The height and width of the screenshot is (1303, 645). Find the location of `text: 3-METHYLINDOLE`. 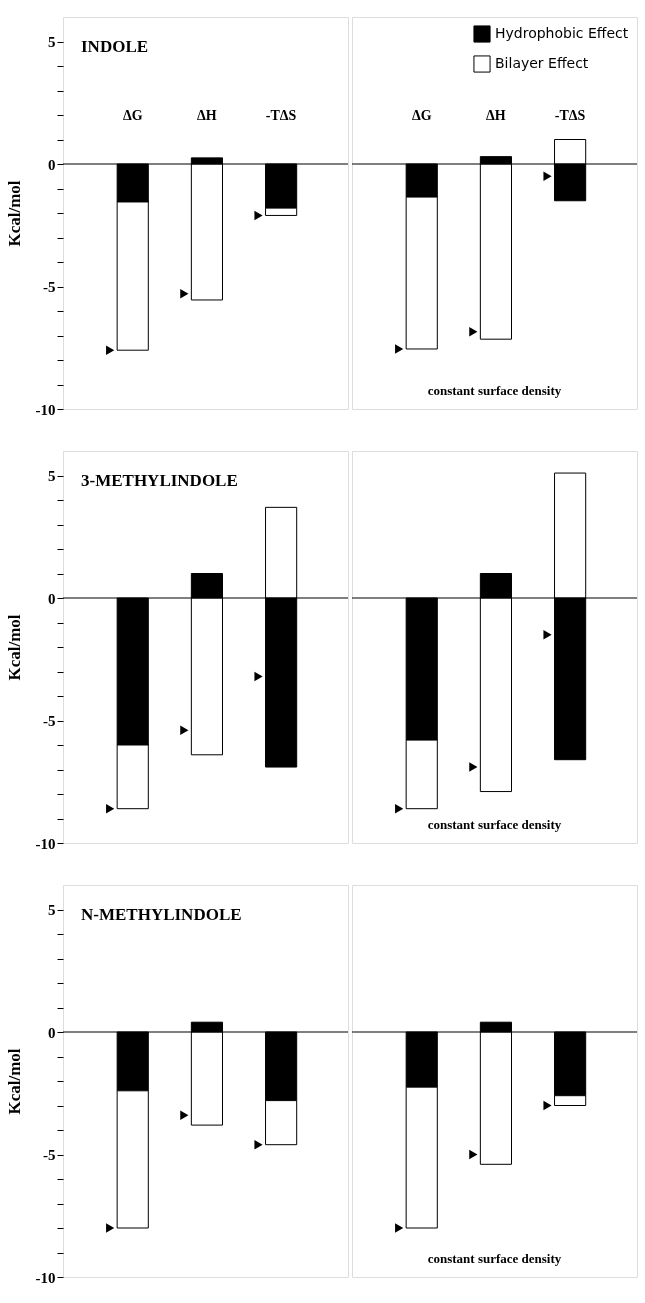

text: 3-METHYLINDOLE is located at coordinates (159, 480).